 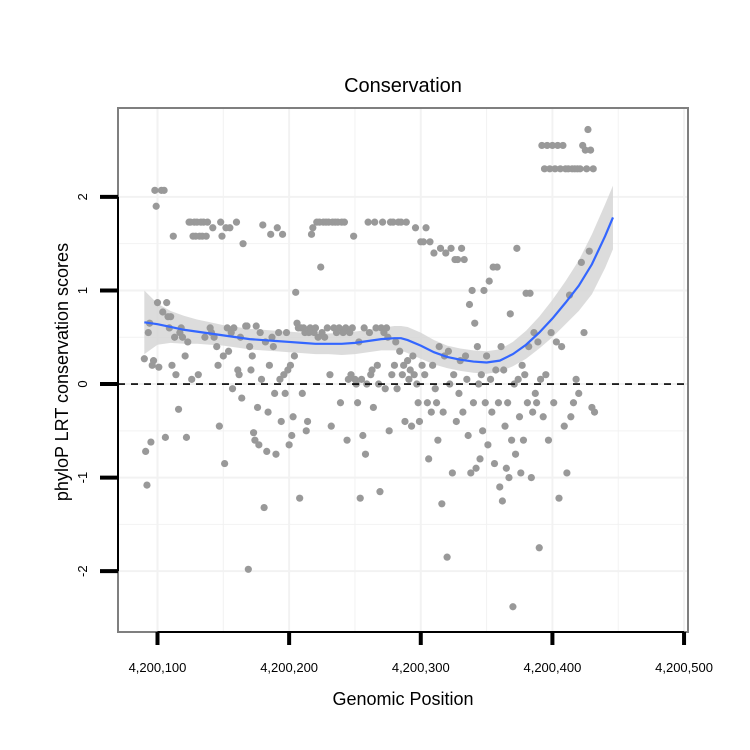 What do you see at coordinates (379, 290) in the screenshot?
I see `smooth-line-layer` at bounding box center [379, 290].